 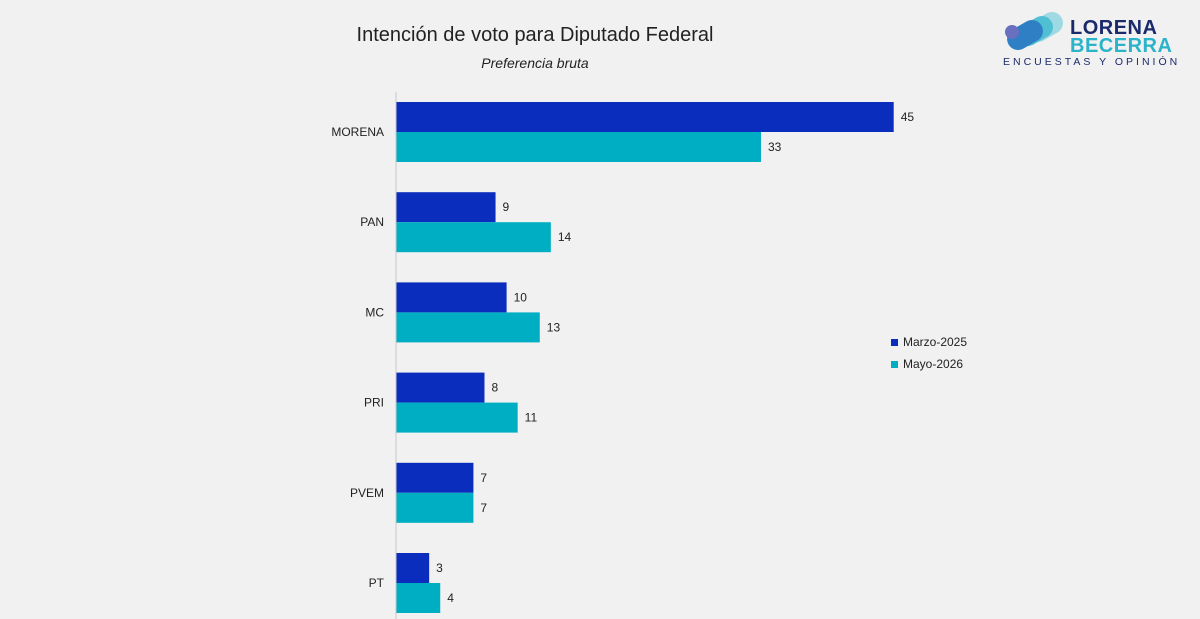 I want to click on data-label-pvem-series-2: 7, so click(x=483, y=508).